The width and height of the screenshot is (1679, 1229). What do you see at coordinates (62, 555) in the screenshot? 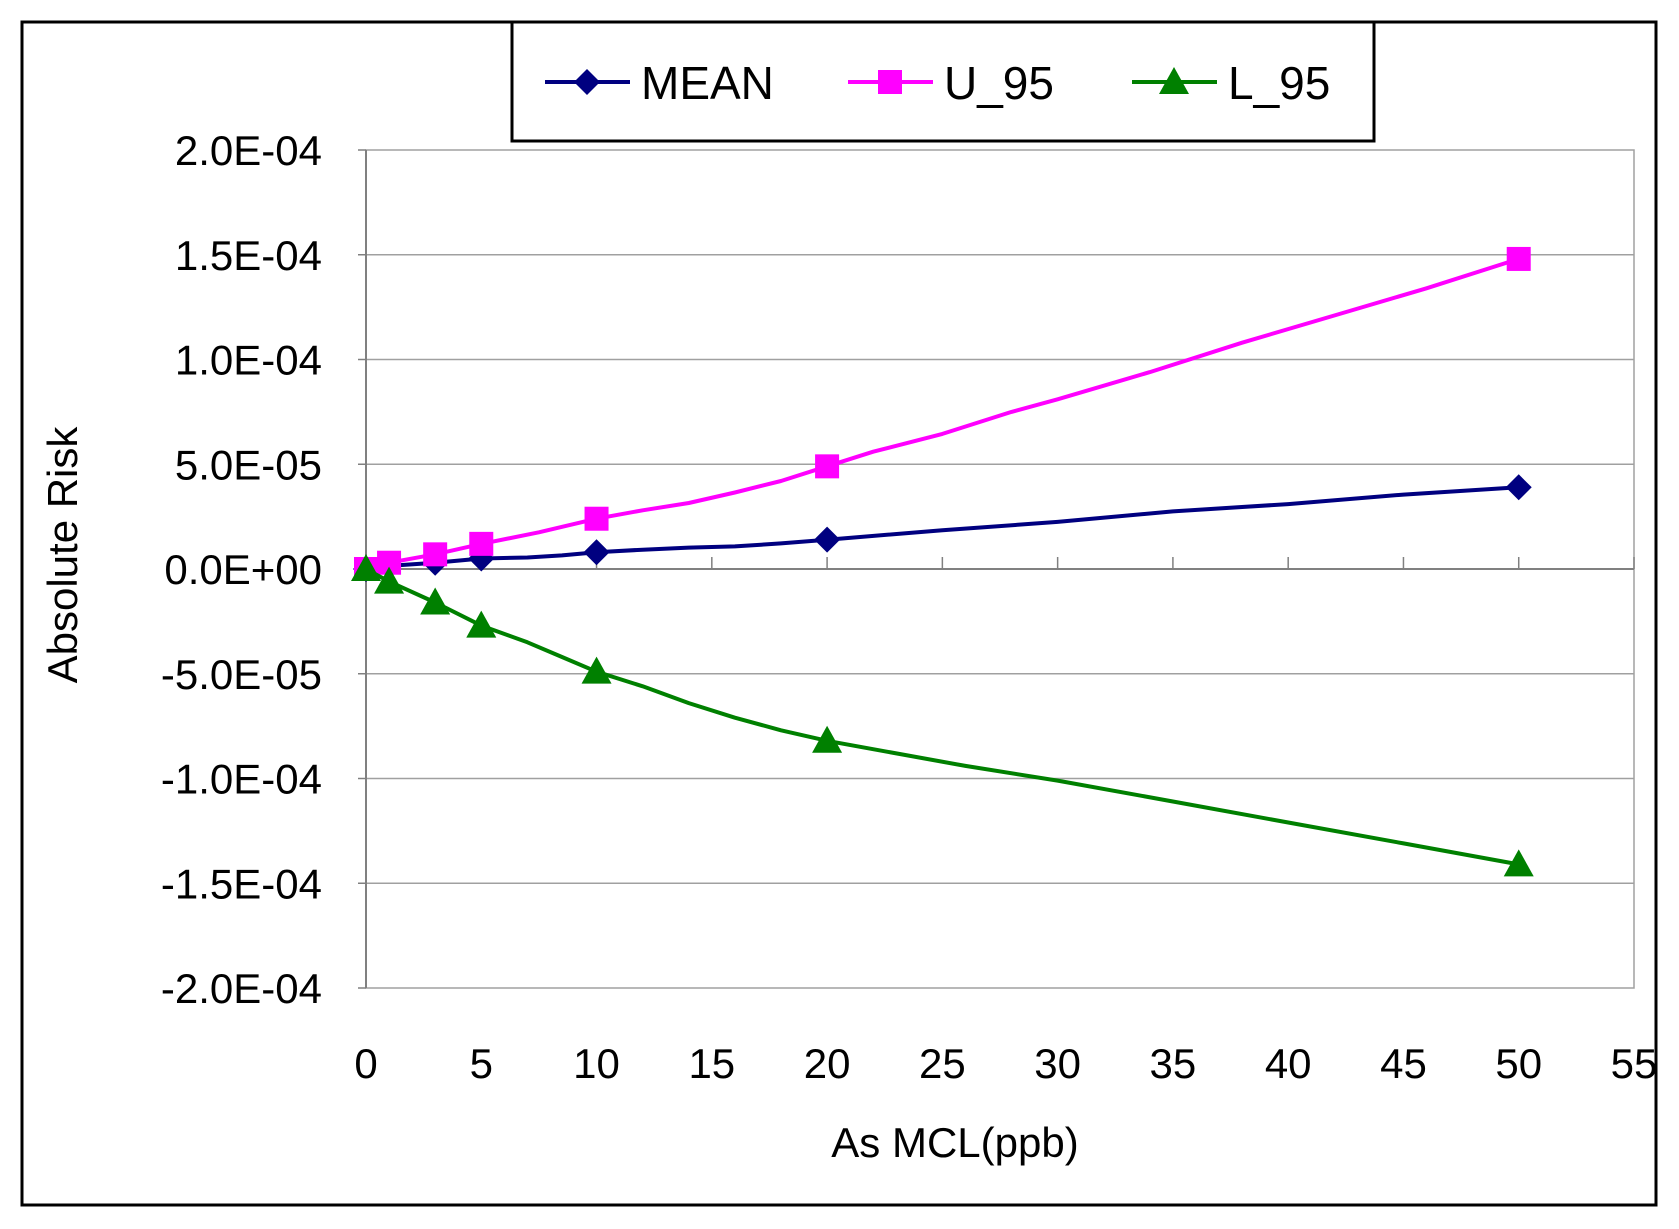
I see `y-axis-title: Absolute Risk` at bounding box center [62, 555].